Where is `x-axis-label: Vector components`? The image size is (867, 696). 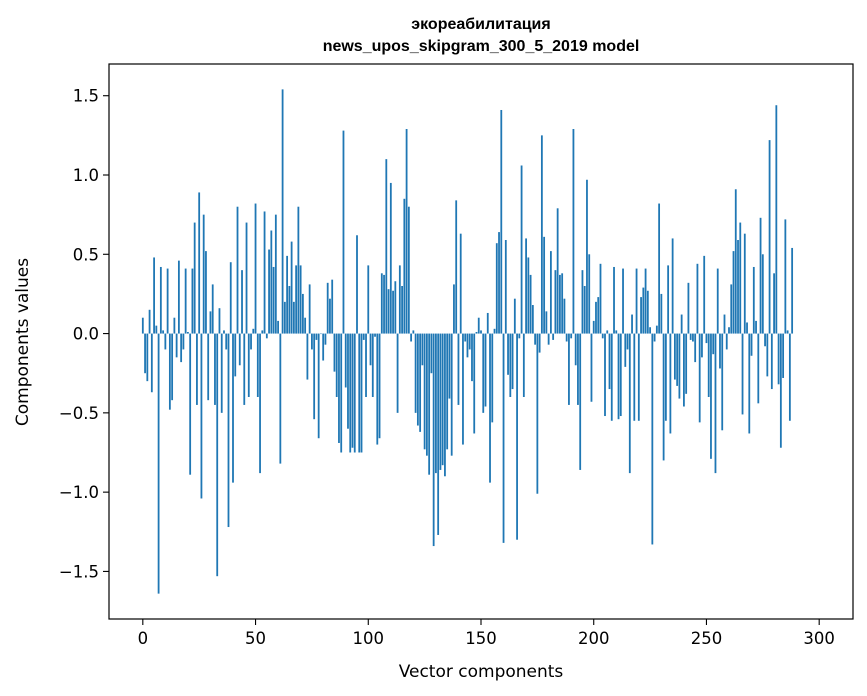 x-axis-label: Vector components is located at coordinates (481, 672).